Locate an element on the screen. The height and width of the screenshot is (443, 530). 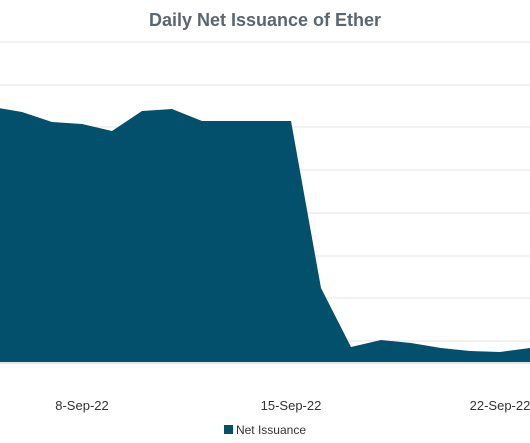
legend: Net Issuance is located at coordinates (265, 430).